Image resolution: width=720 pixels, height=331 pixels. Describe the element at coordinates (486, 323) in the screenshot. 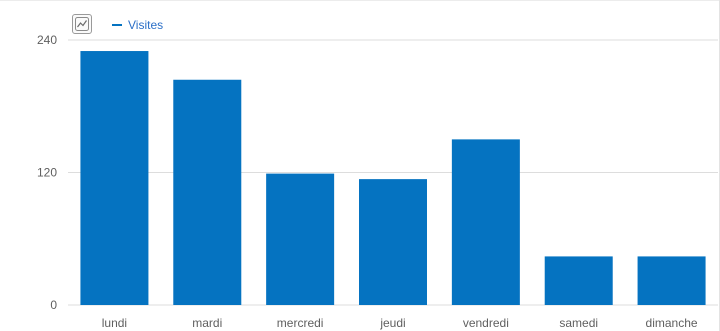

I see `x-tick-label-vendredi: vendredi` at that location.